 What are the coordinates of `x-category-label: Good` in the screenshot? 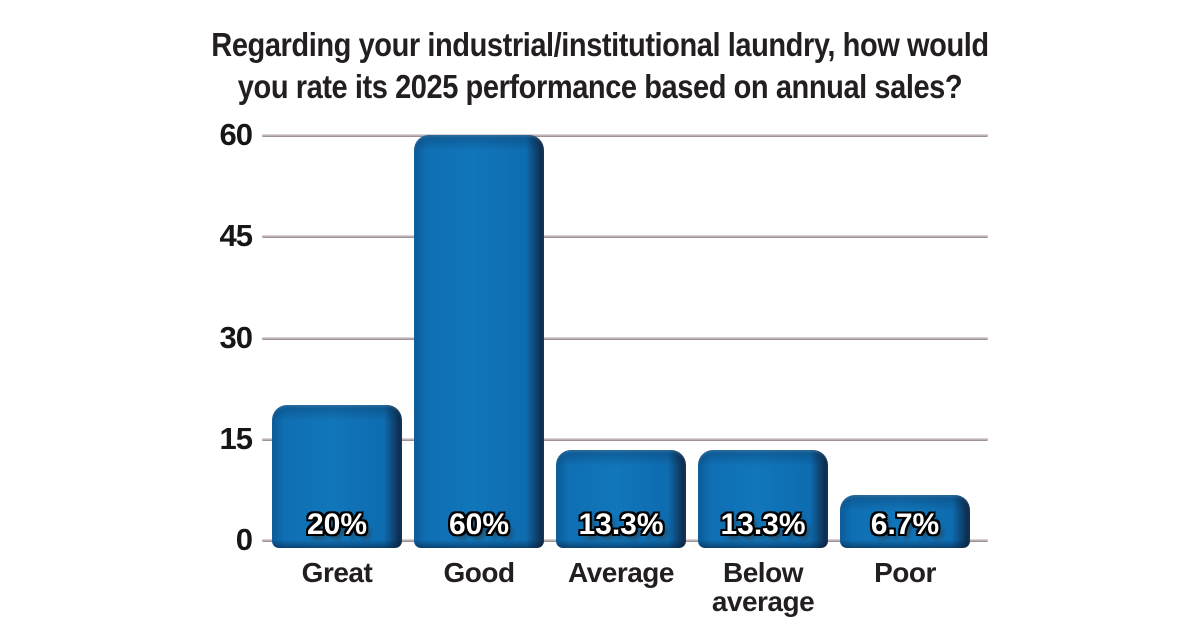 It's located at (479, 572).